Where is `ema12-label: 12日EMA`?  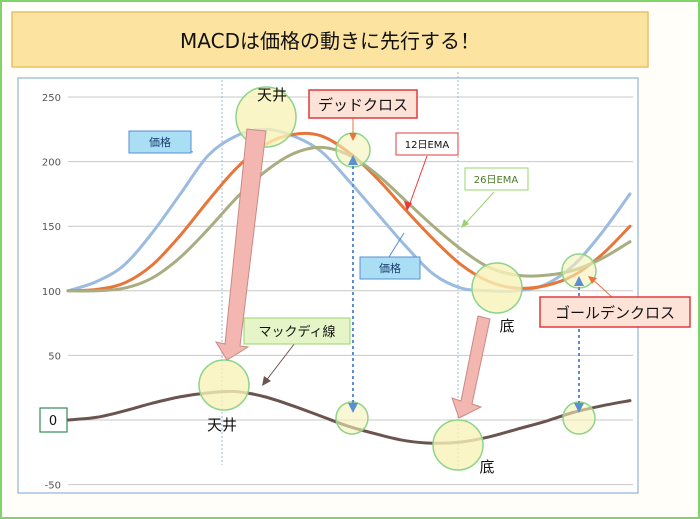
ema12-label: 12日EMA is located at coordinates (427, 145).